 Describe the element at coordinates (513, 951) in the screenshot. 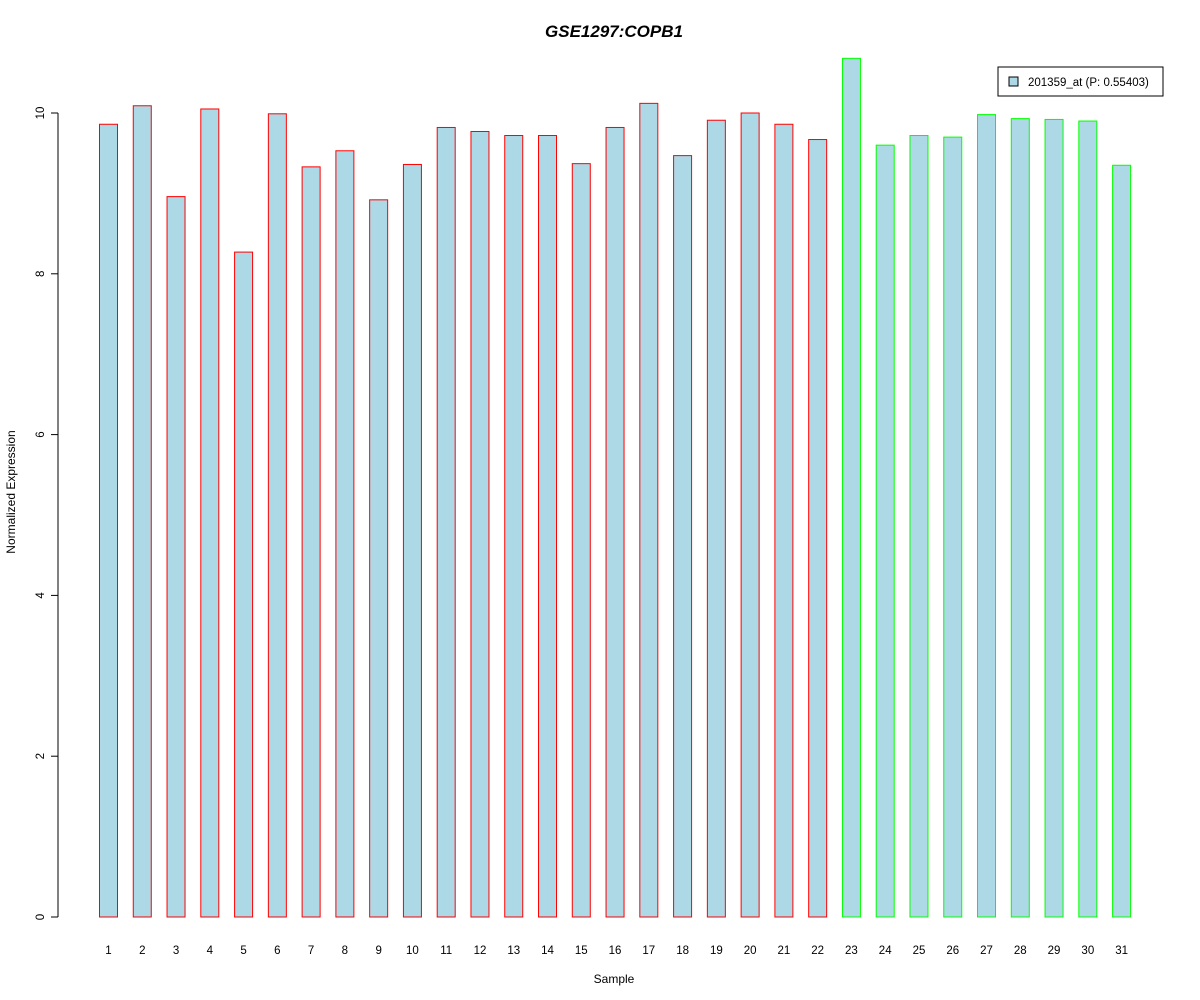

I see `x-tick-label: 13` at that location.